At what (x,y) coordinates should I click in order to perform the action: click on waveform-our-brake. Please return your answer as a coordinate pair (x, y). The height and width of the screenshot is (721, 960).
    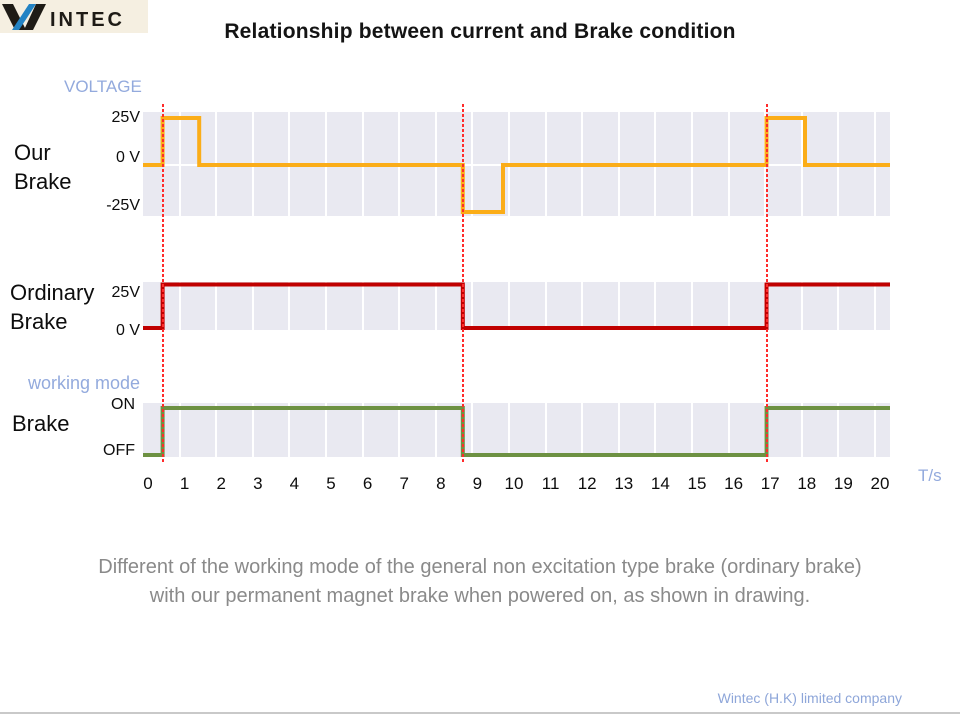
    Looking at the image, I should click on (516, 165).